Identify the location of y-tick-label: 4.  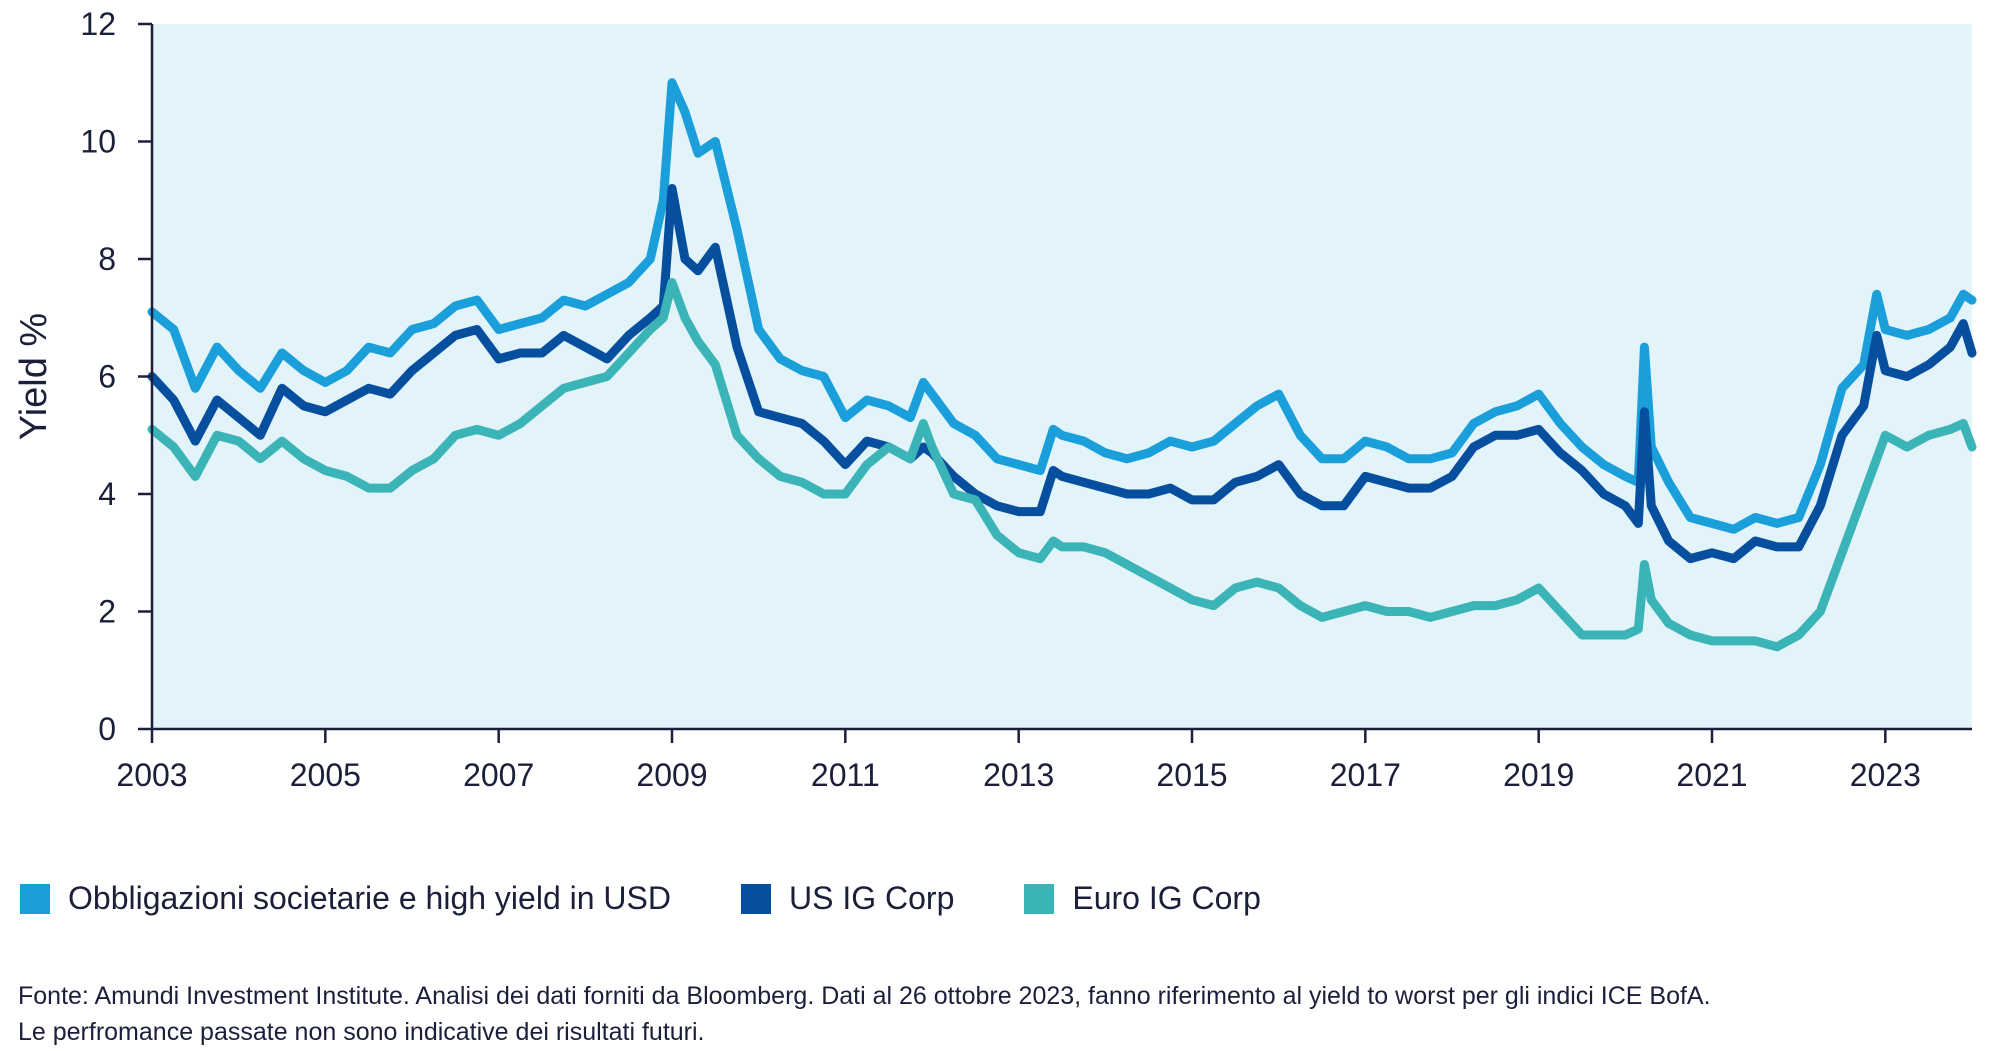
(107, 494).